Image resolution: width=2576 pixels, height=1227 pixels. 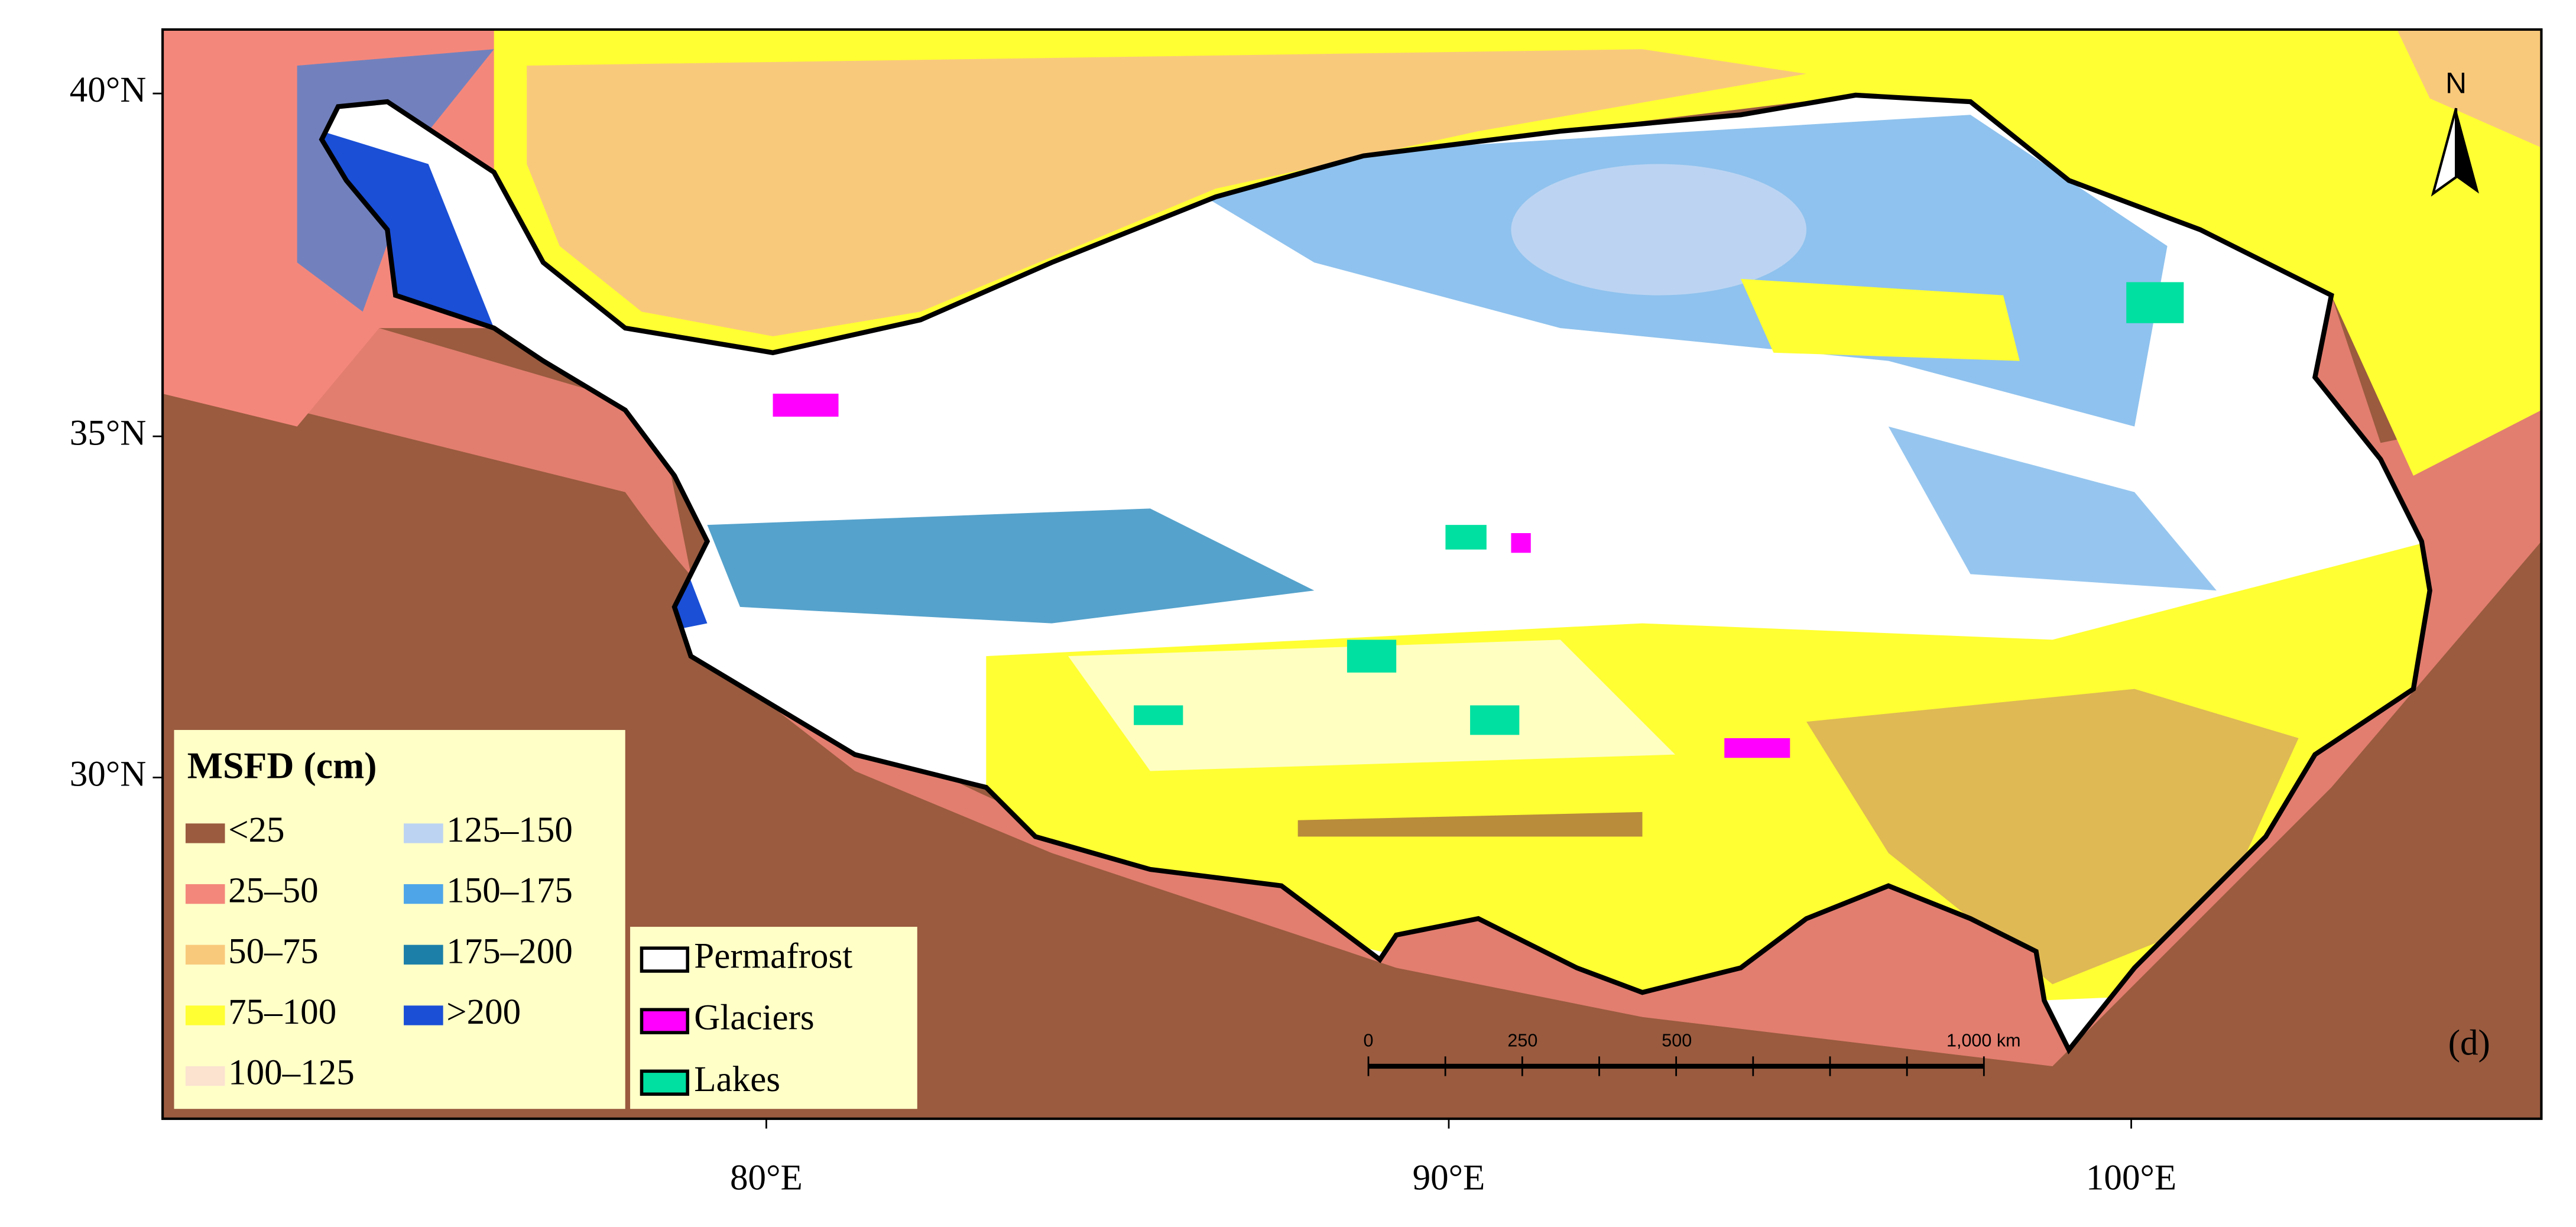 What do you see at coordinates (737, 1079) in the screenshot?
I see `overlay-label: Lakes` at bounding box center [737, 1079].